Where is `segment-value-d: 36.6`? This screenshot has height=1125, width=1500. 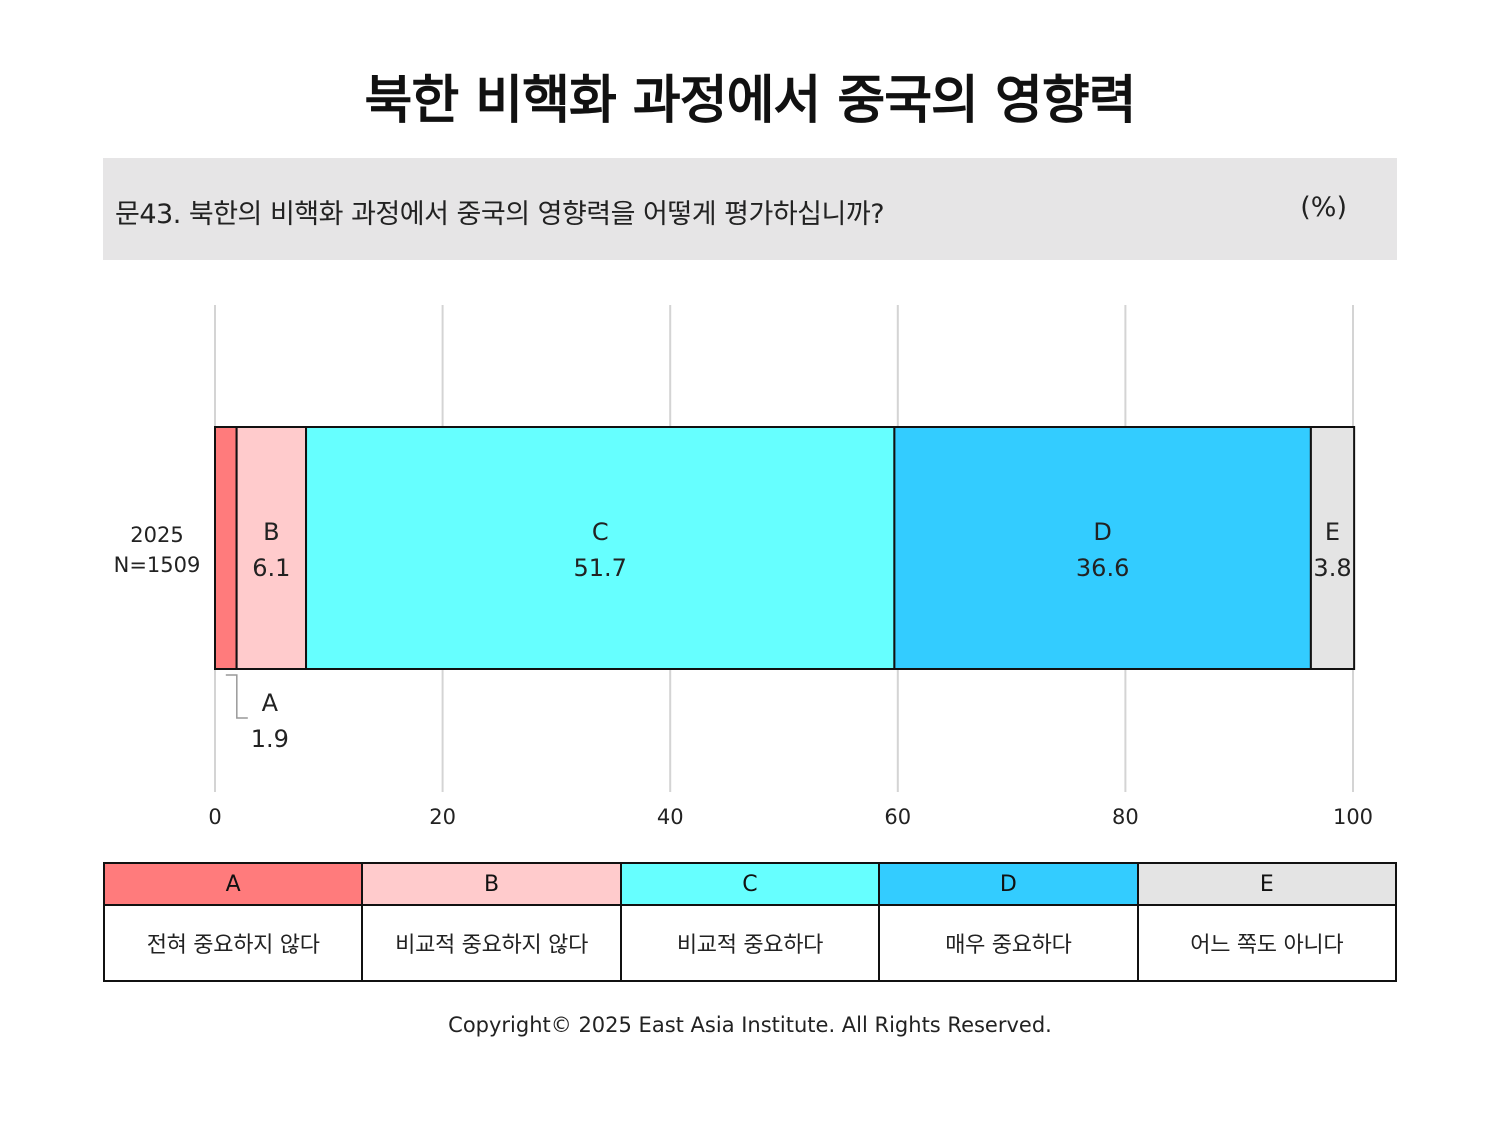
segment-value-d: 36.6 is located at coordinates (1102, 568).